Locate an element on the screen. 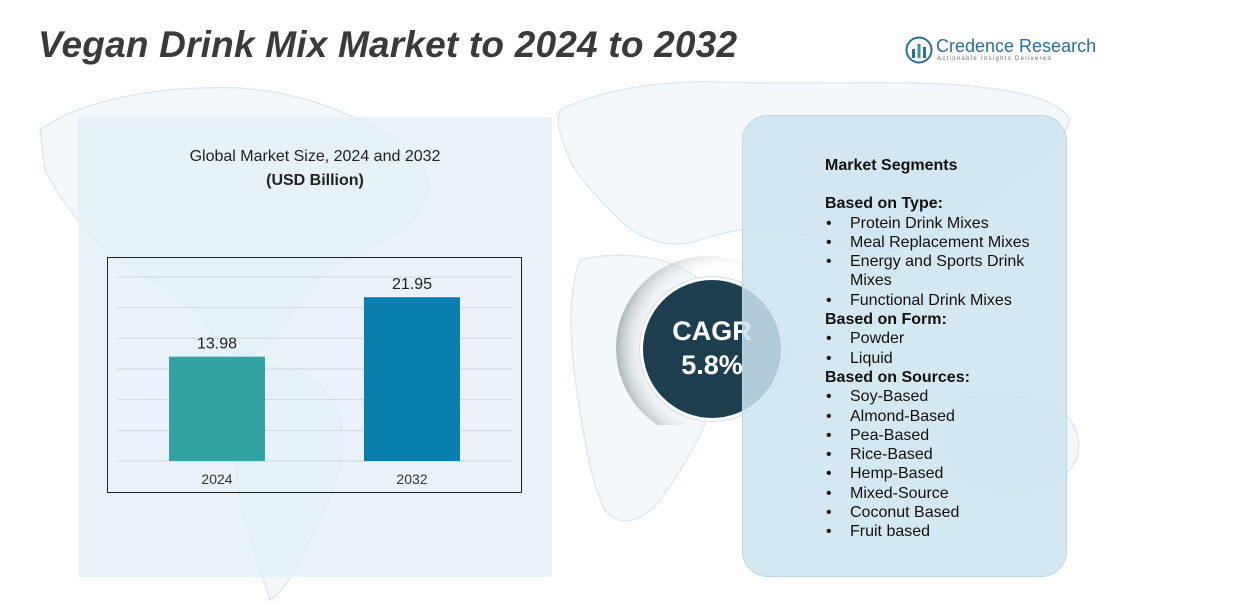 This screenshot has height=605, width=1237. bars is located at coordinates (314, 379).